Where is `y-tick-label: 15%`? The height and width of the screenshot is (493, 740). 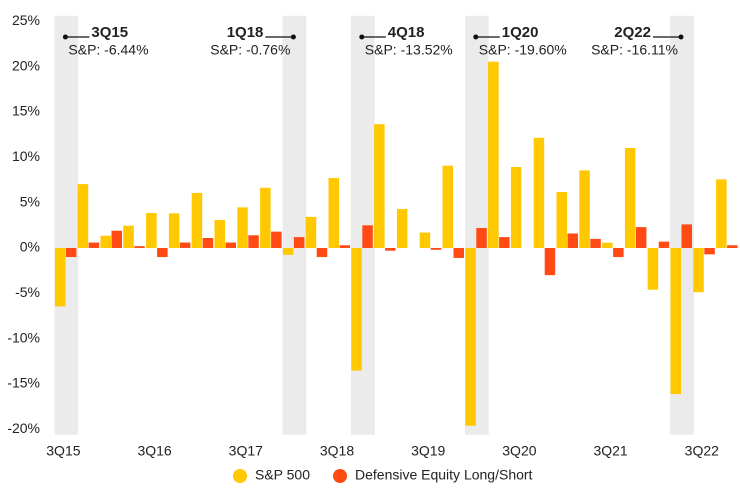
y-tick-label: 15% is located at coordinates (26, 111).